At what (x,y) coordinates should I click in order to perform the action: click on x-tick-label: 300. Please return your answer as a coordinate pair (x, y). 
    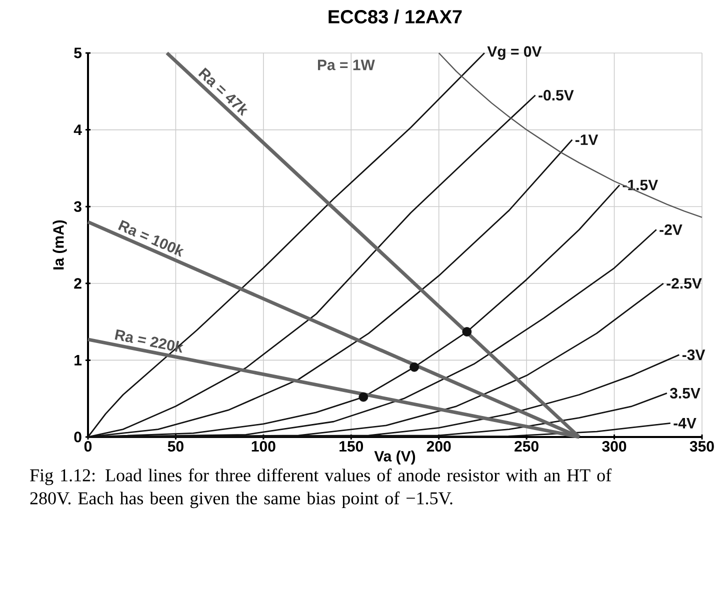
    Looking at the image, I should click on (614, 446).